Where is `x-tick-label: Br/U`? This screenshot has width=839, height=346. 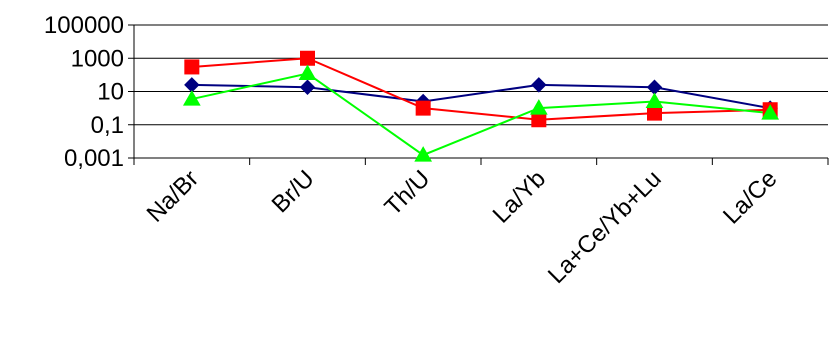
x-tick-label: Br/U is located at coordinates (293, 191).